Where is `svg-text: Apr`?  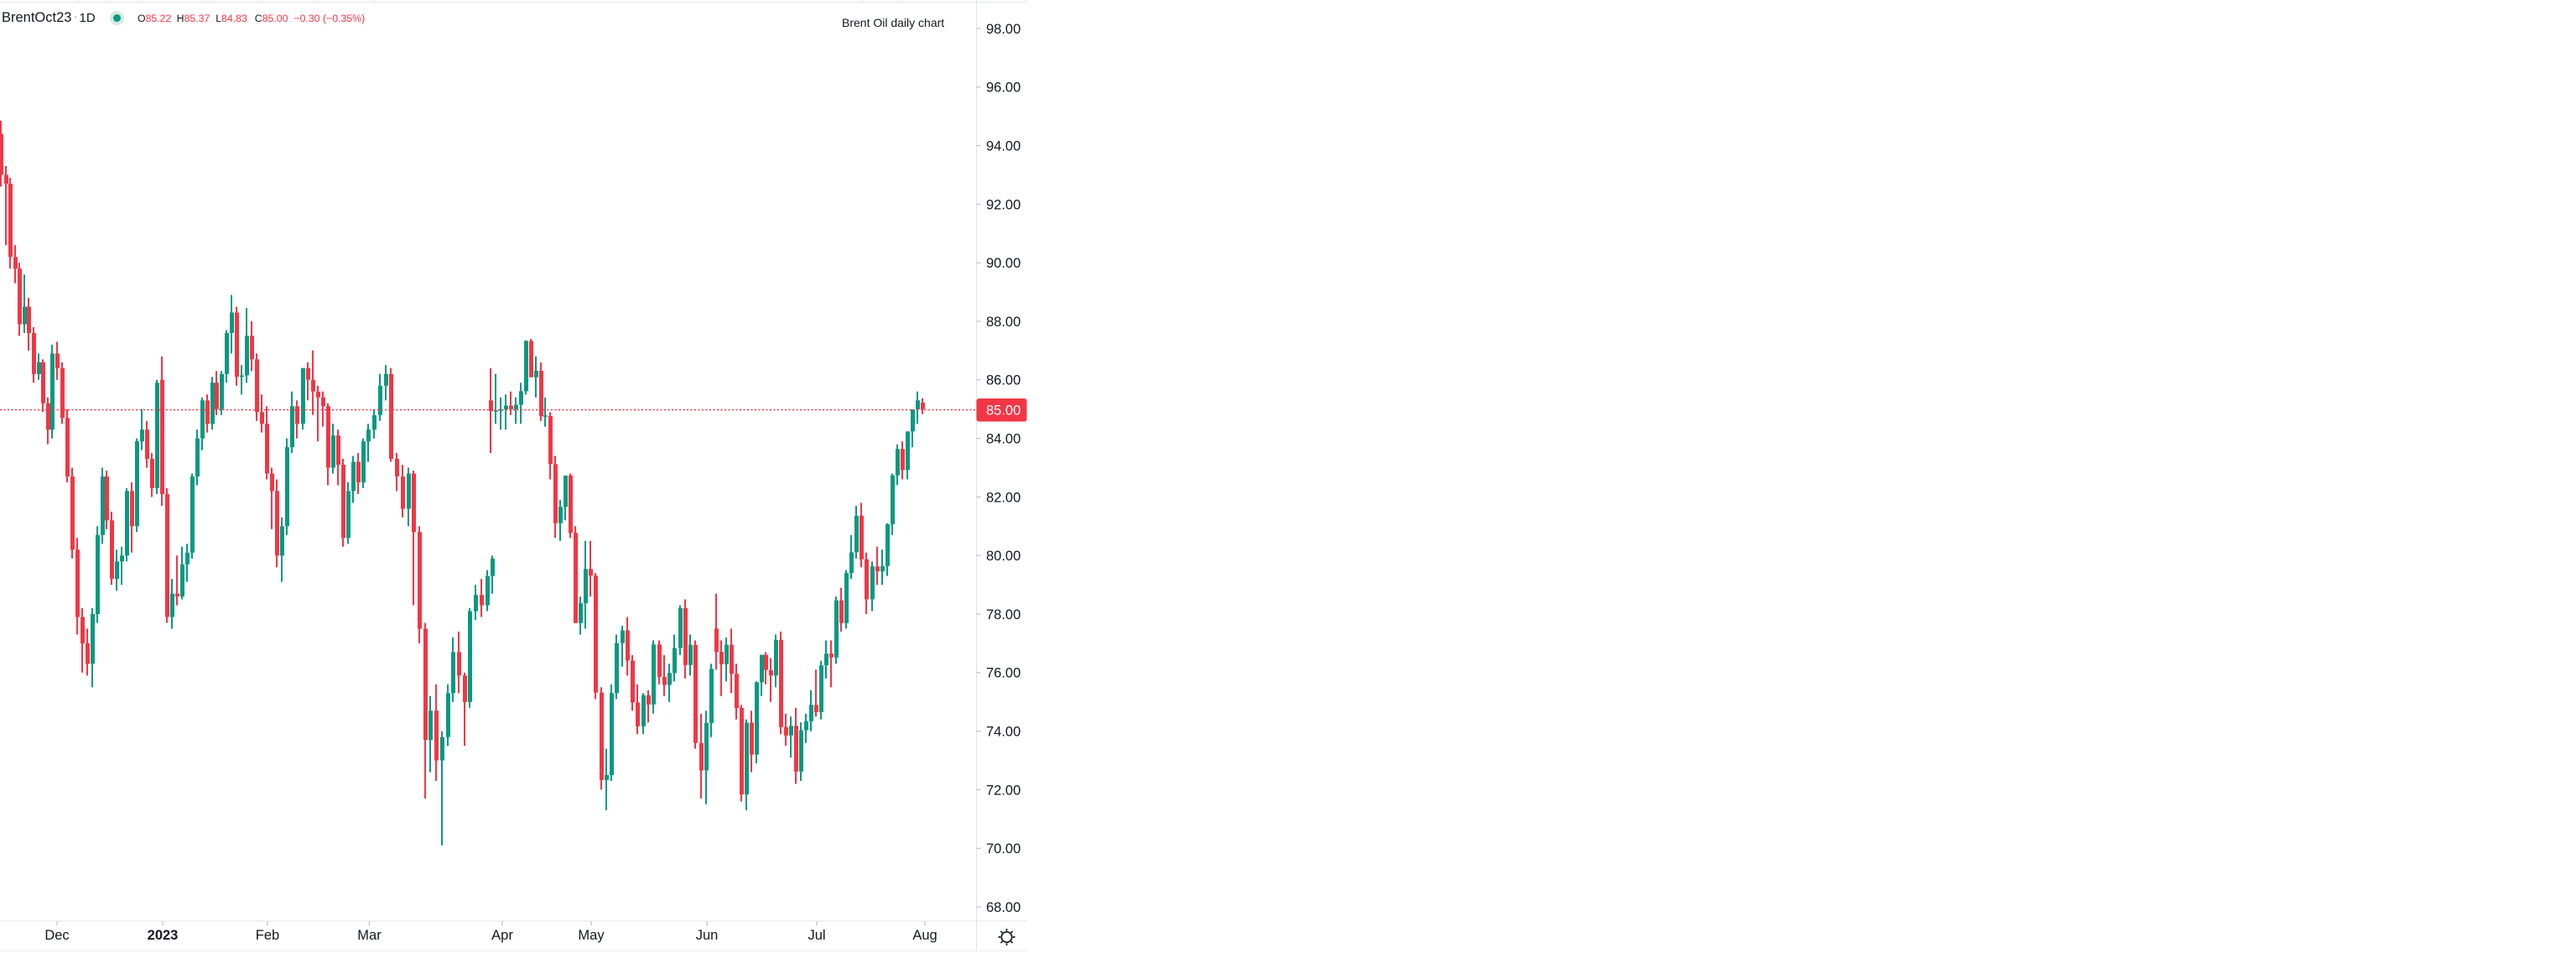 svg-text: Apr is located at coordinates (502, 936).